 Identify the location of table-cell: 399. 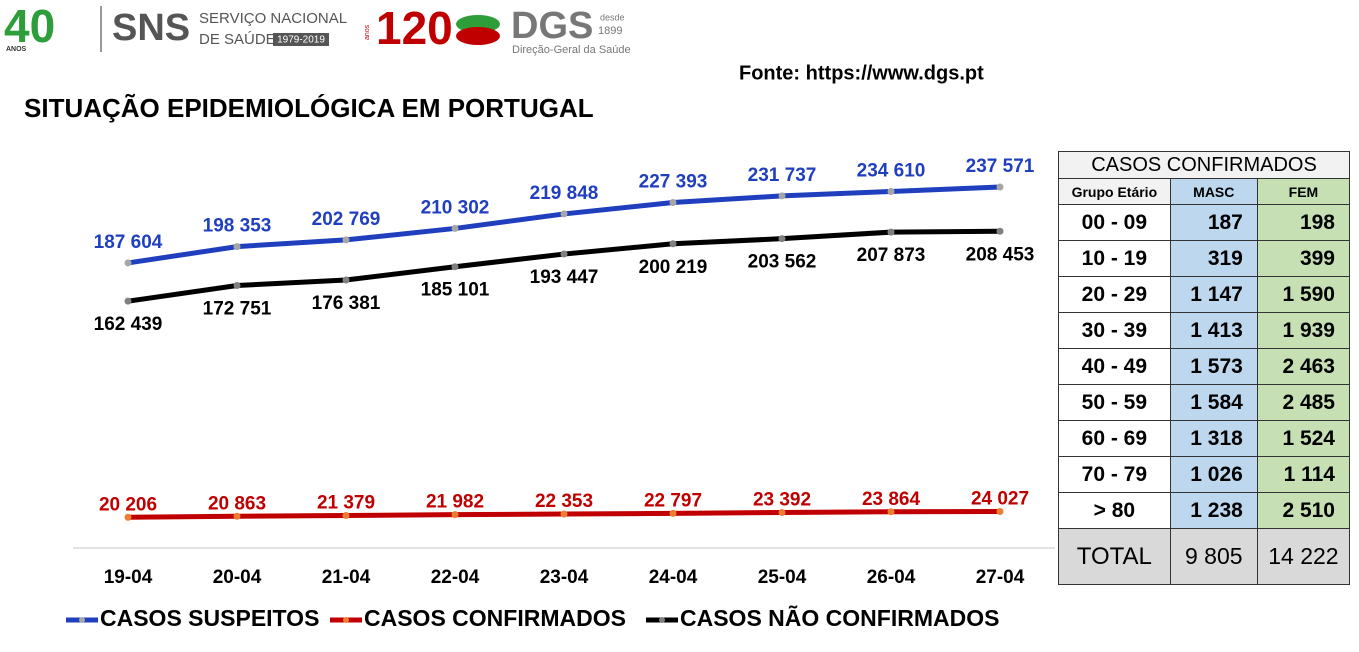
(1303, 258).